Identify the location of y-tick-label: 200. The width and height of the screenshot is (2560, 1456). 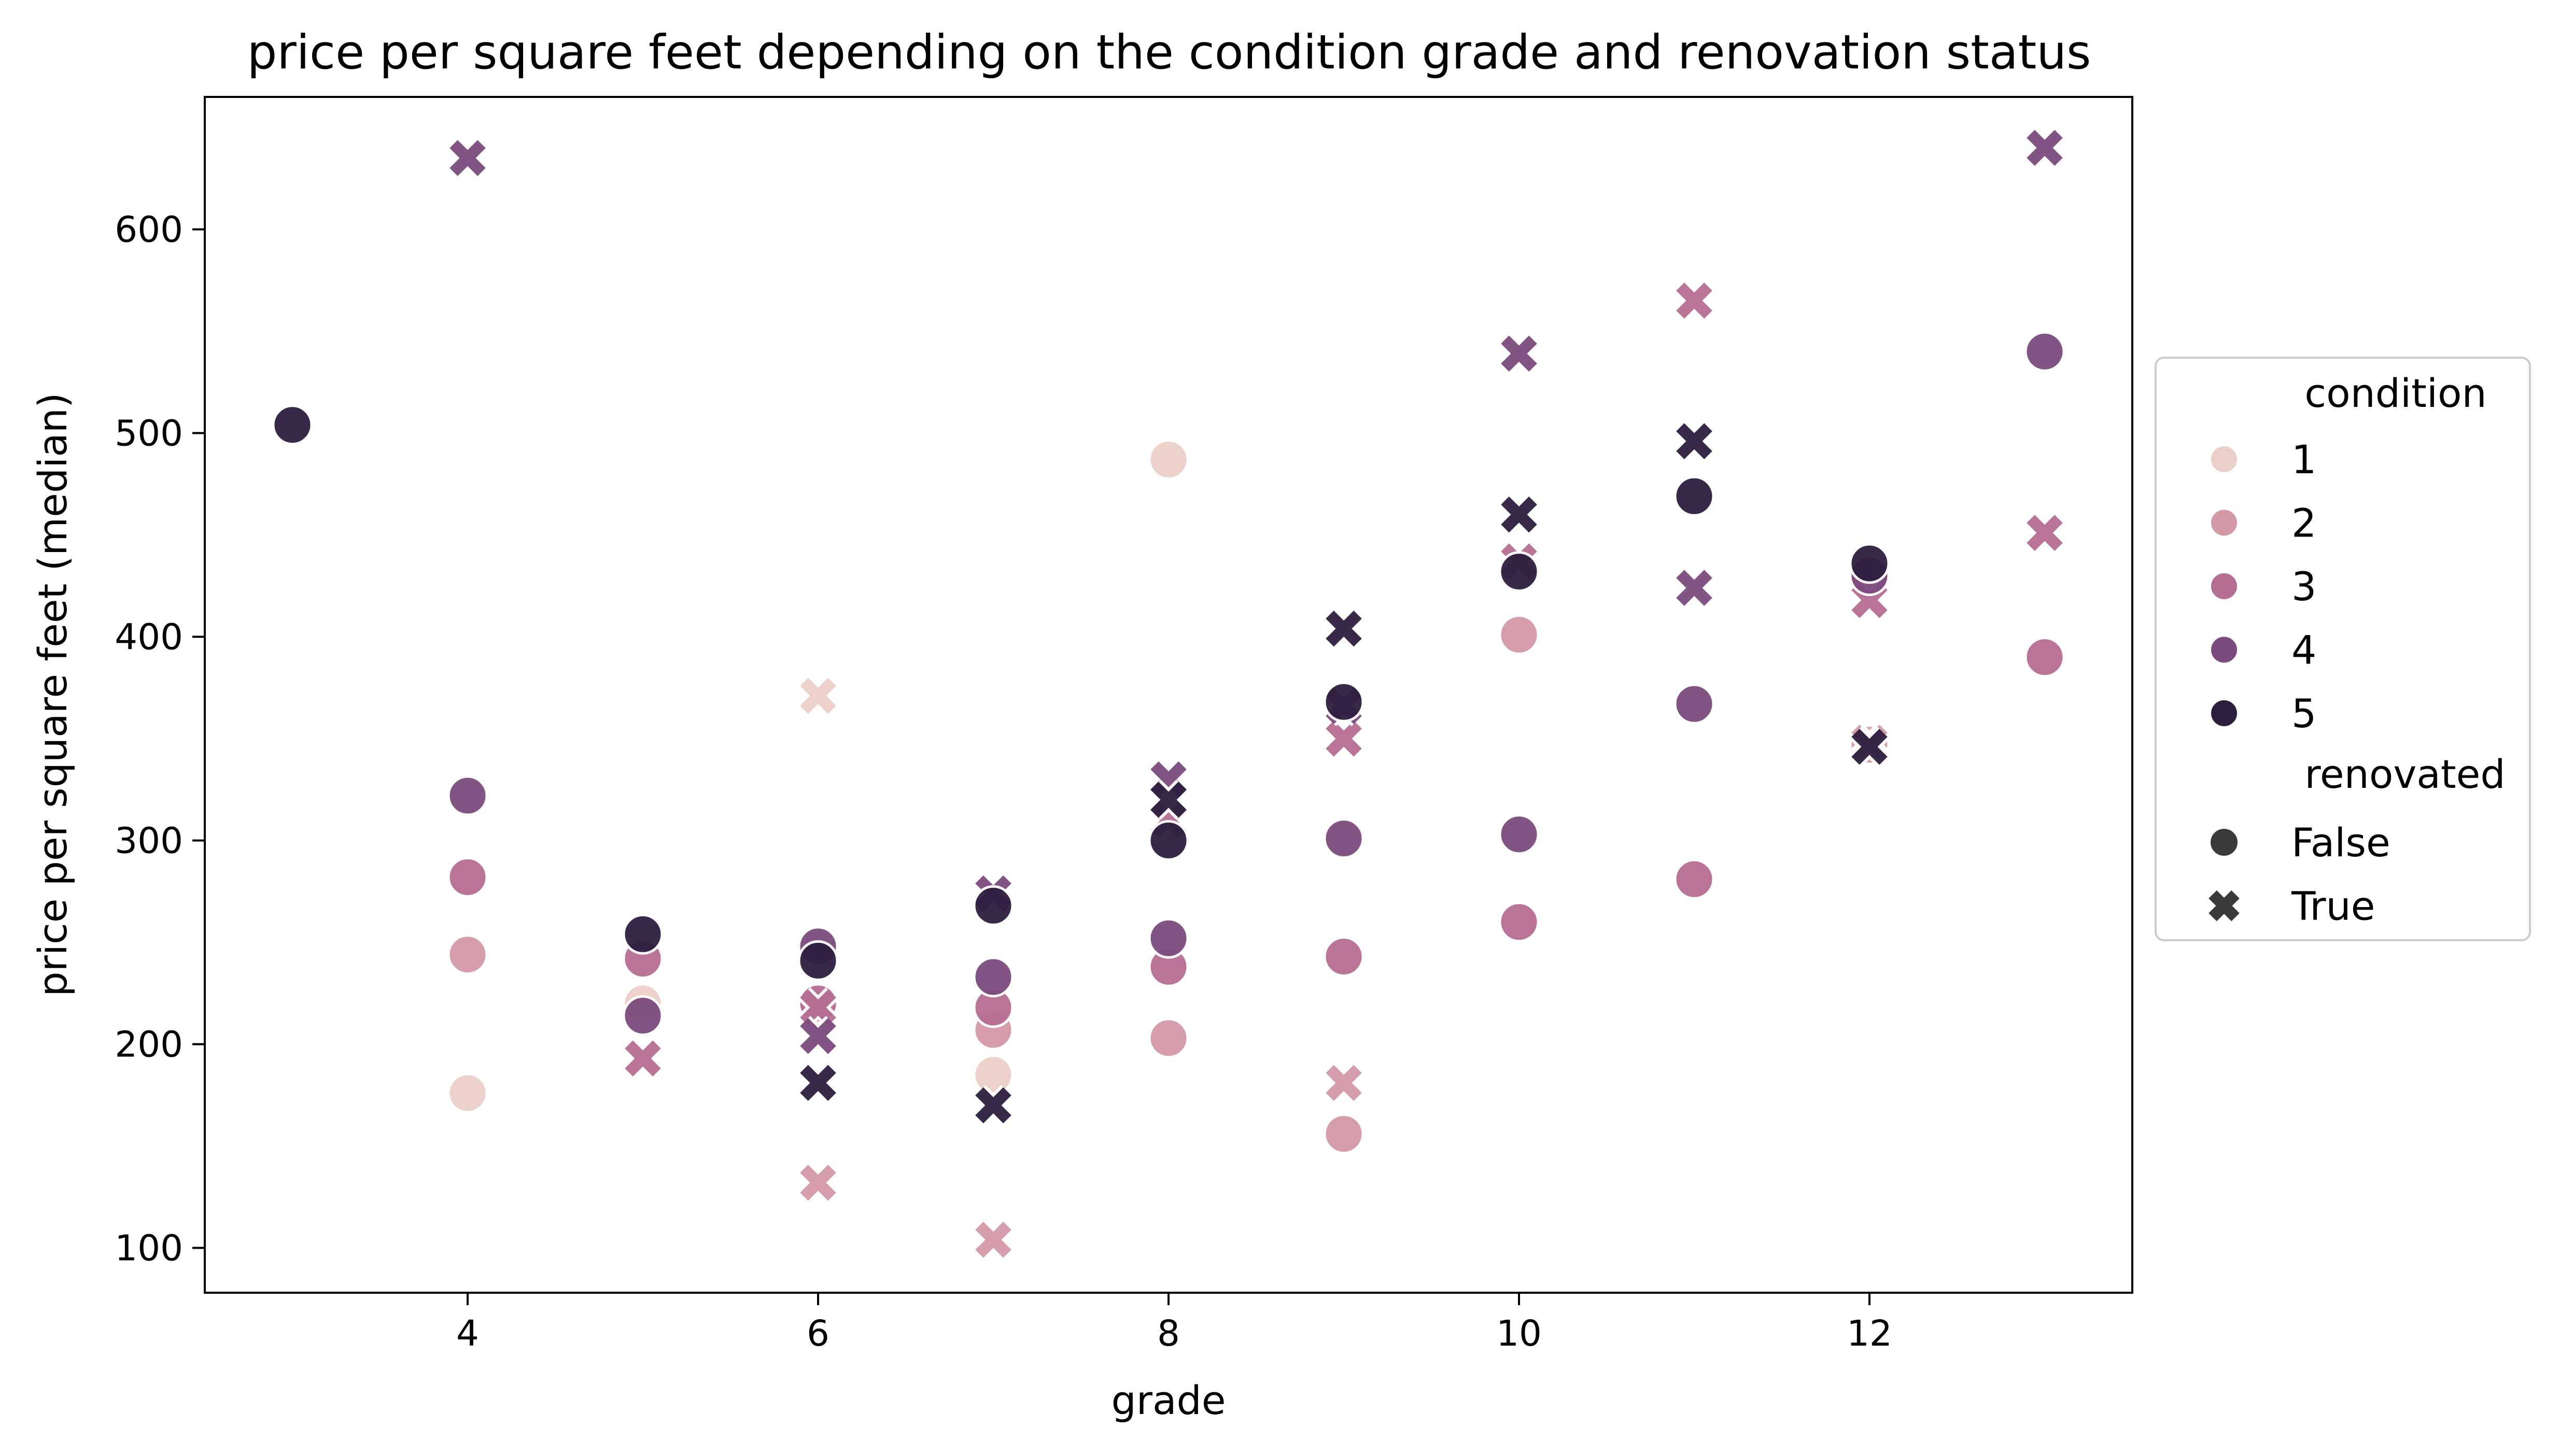
(149, 1045).